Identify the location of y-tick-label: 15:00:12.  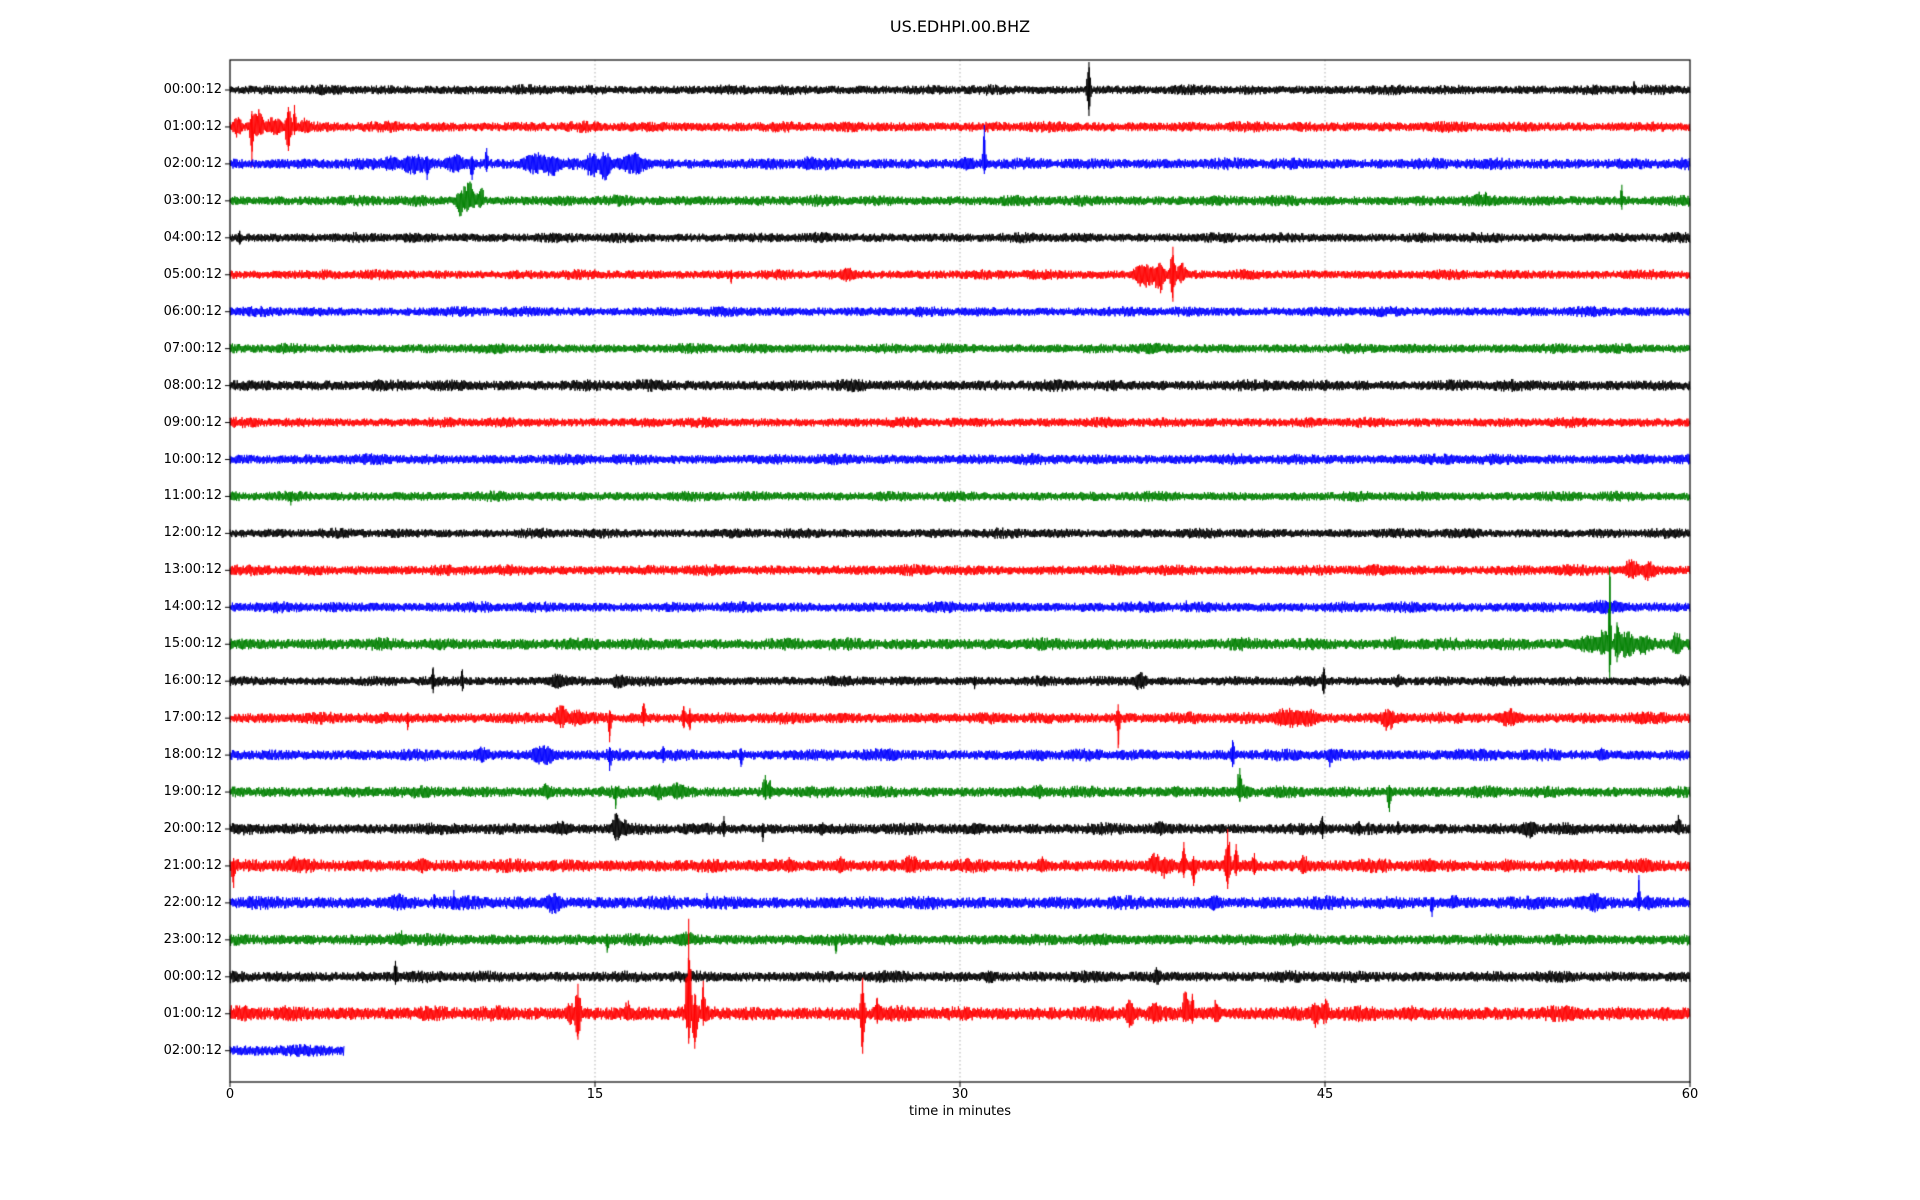
(192, 644).